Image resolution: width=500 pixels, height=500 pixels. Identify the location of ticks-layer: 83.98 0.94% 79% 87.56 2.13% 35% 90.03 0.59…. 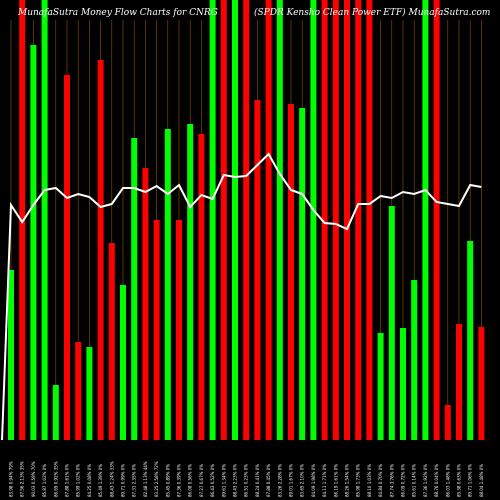
(246, 479).